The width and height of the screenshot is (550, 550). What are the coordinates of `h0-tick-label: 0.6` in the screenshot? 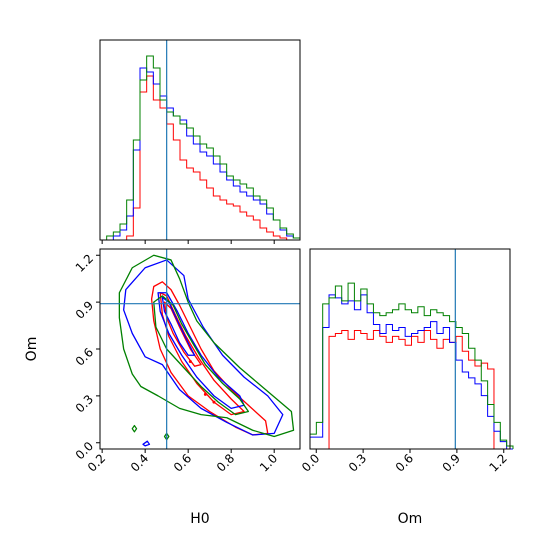 It's located at (182, 462).